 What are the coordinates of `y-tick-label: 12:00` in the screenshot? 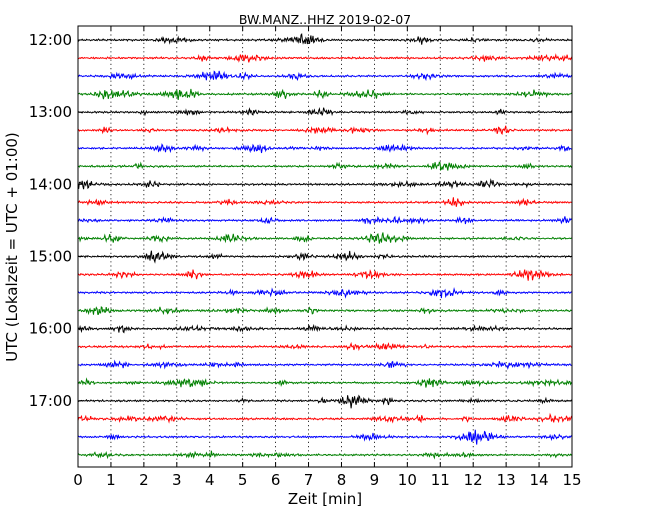 It's located at (50, 40).